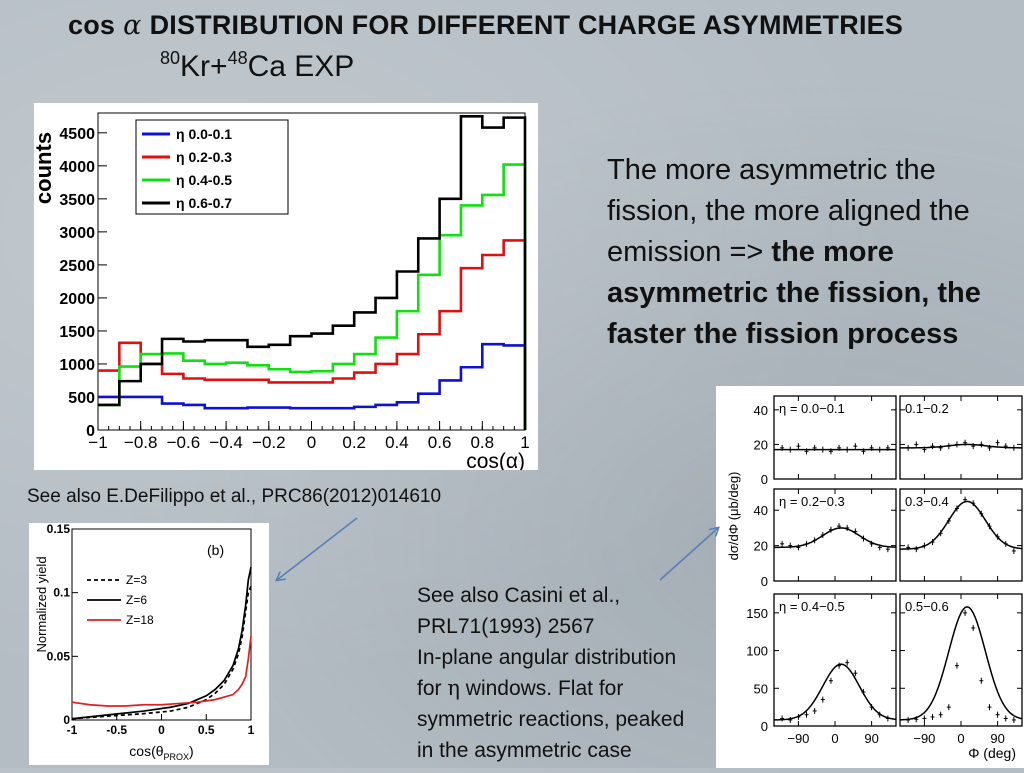  I want to click on ref2-line4b: windows. Flat for, so click(541, 688).